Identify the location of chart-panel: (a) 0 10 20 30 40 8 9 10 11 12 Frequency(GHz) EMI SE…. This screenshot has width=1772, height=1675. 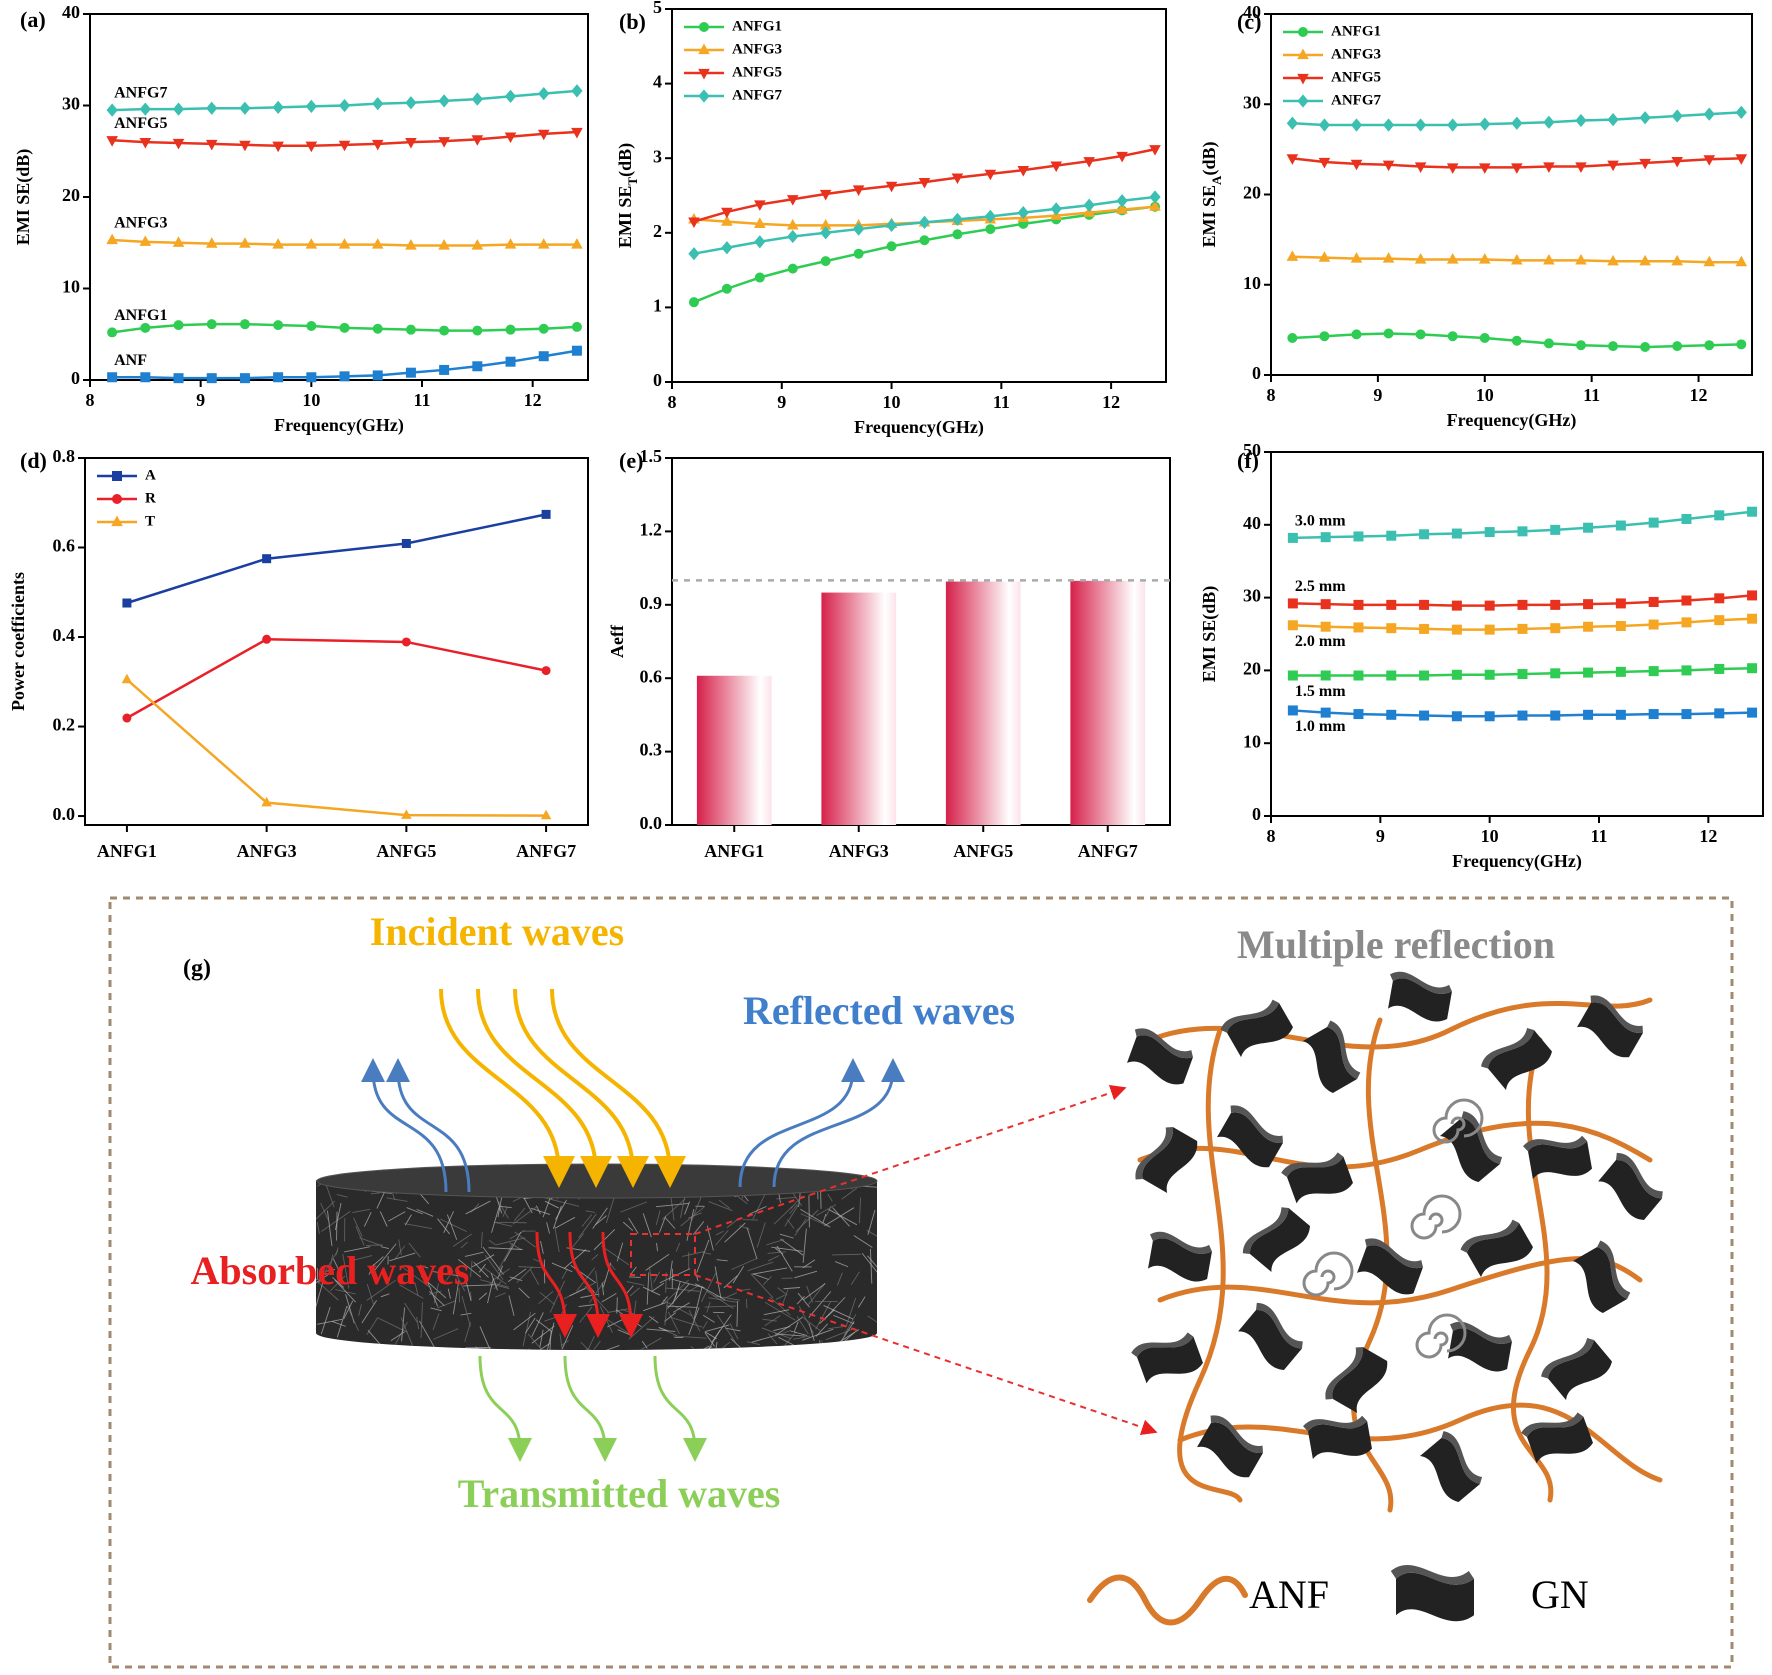
(301, 219).